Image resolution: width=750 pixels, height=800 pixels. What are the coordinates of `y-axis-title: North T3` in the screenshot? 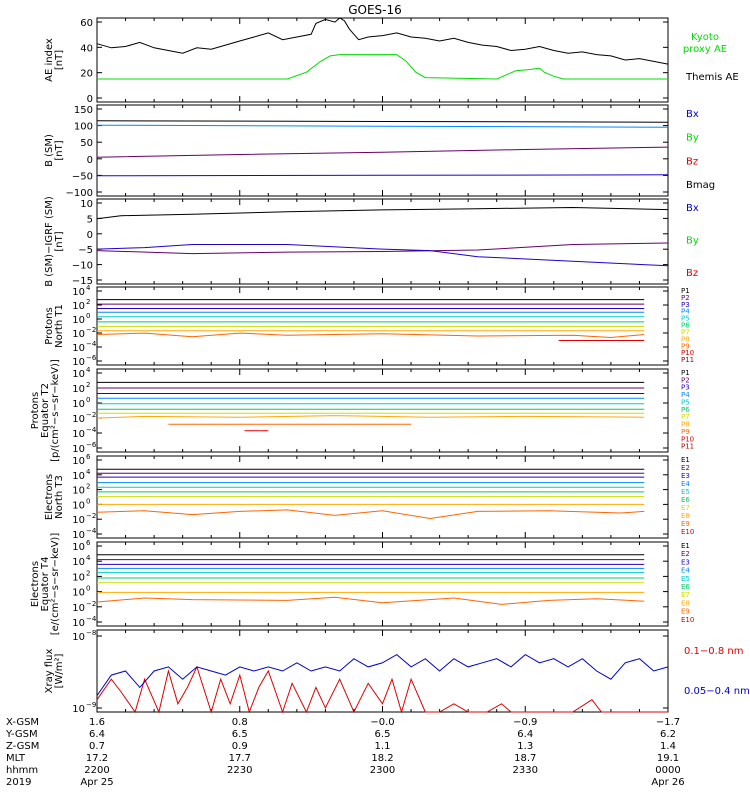 It's located at (59, 497).